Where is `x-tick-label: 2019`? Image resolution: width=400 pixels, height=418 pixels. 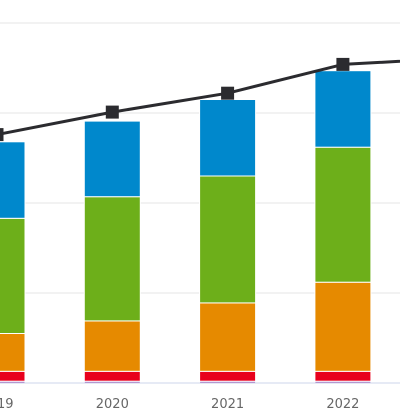 x-tick-label: 2019 is located at coordinates (7, 404).